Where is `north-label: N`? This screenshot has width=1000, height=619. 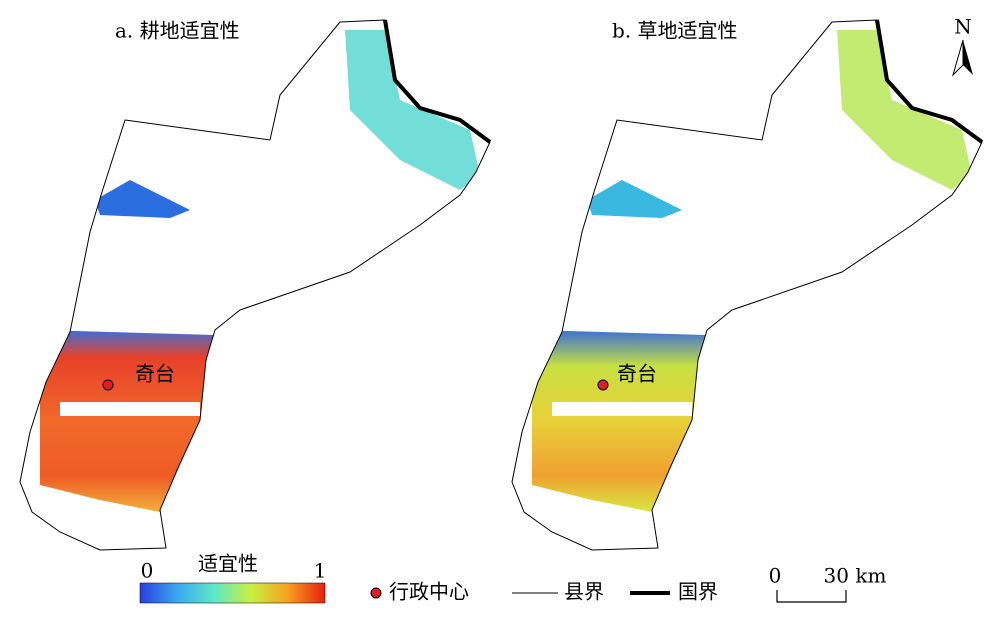 north-label: N is located at coordinates (963, 27).